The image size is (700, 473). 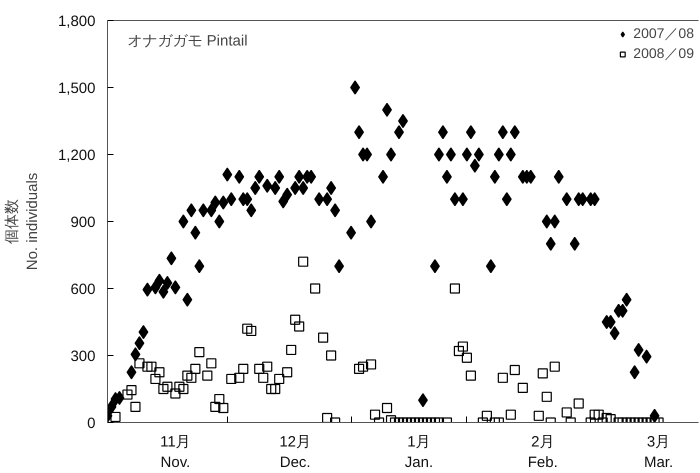 What do you see at coordinates (83, 356) in the screenshot?
I see `y-tick-label: 300` at bounding box center [83, 356].